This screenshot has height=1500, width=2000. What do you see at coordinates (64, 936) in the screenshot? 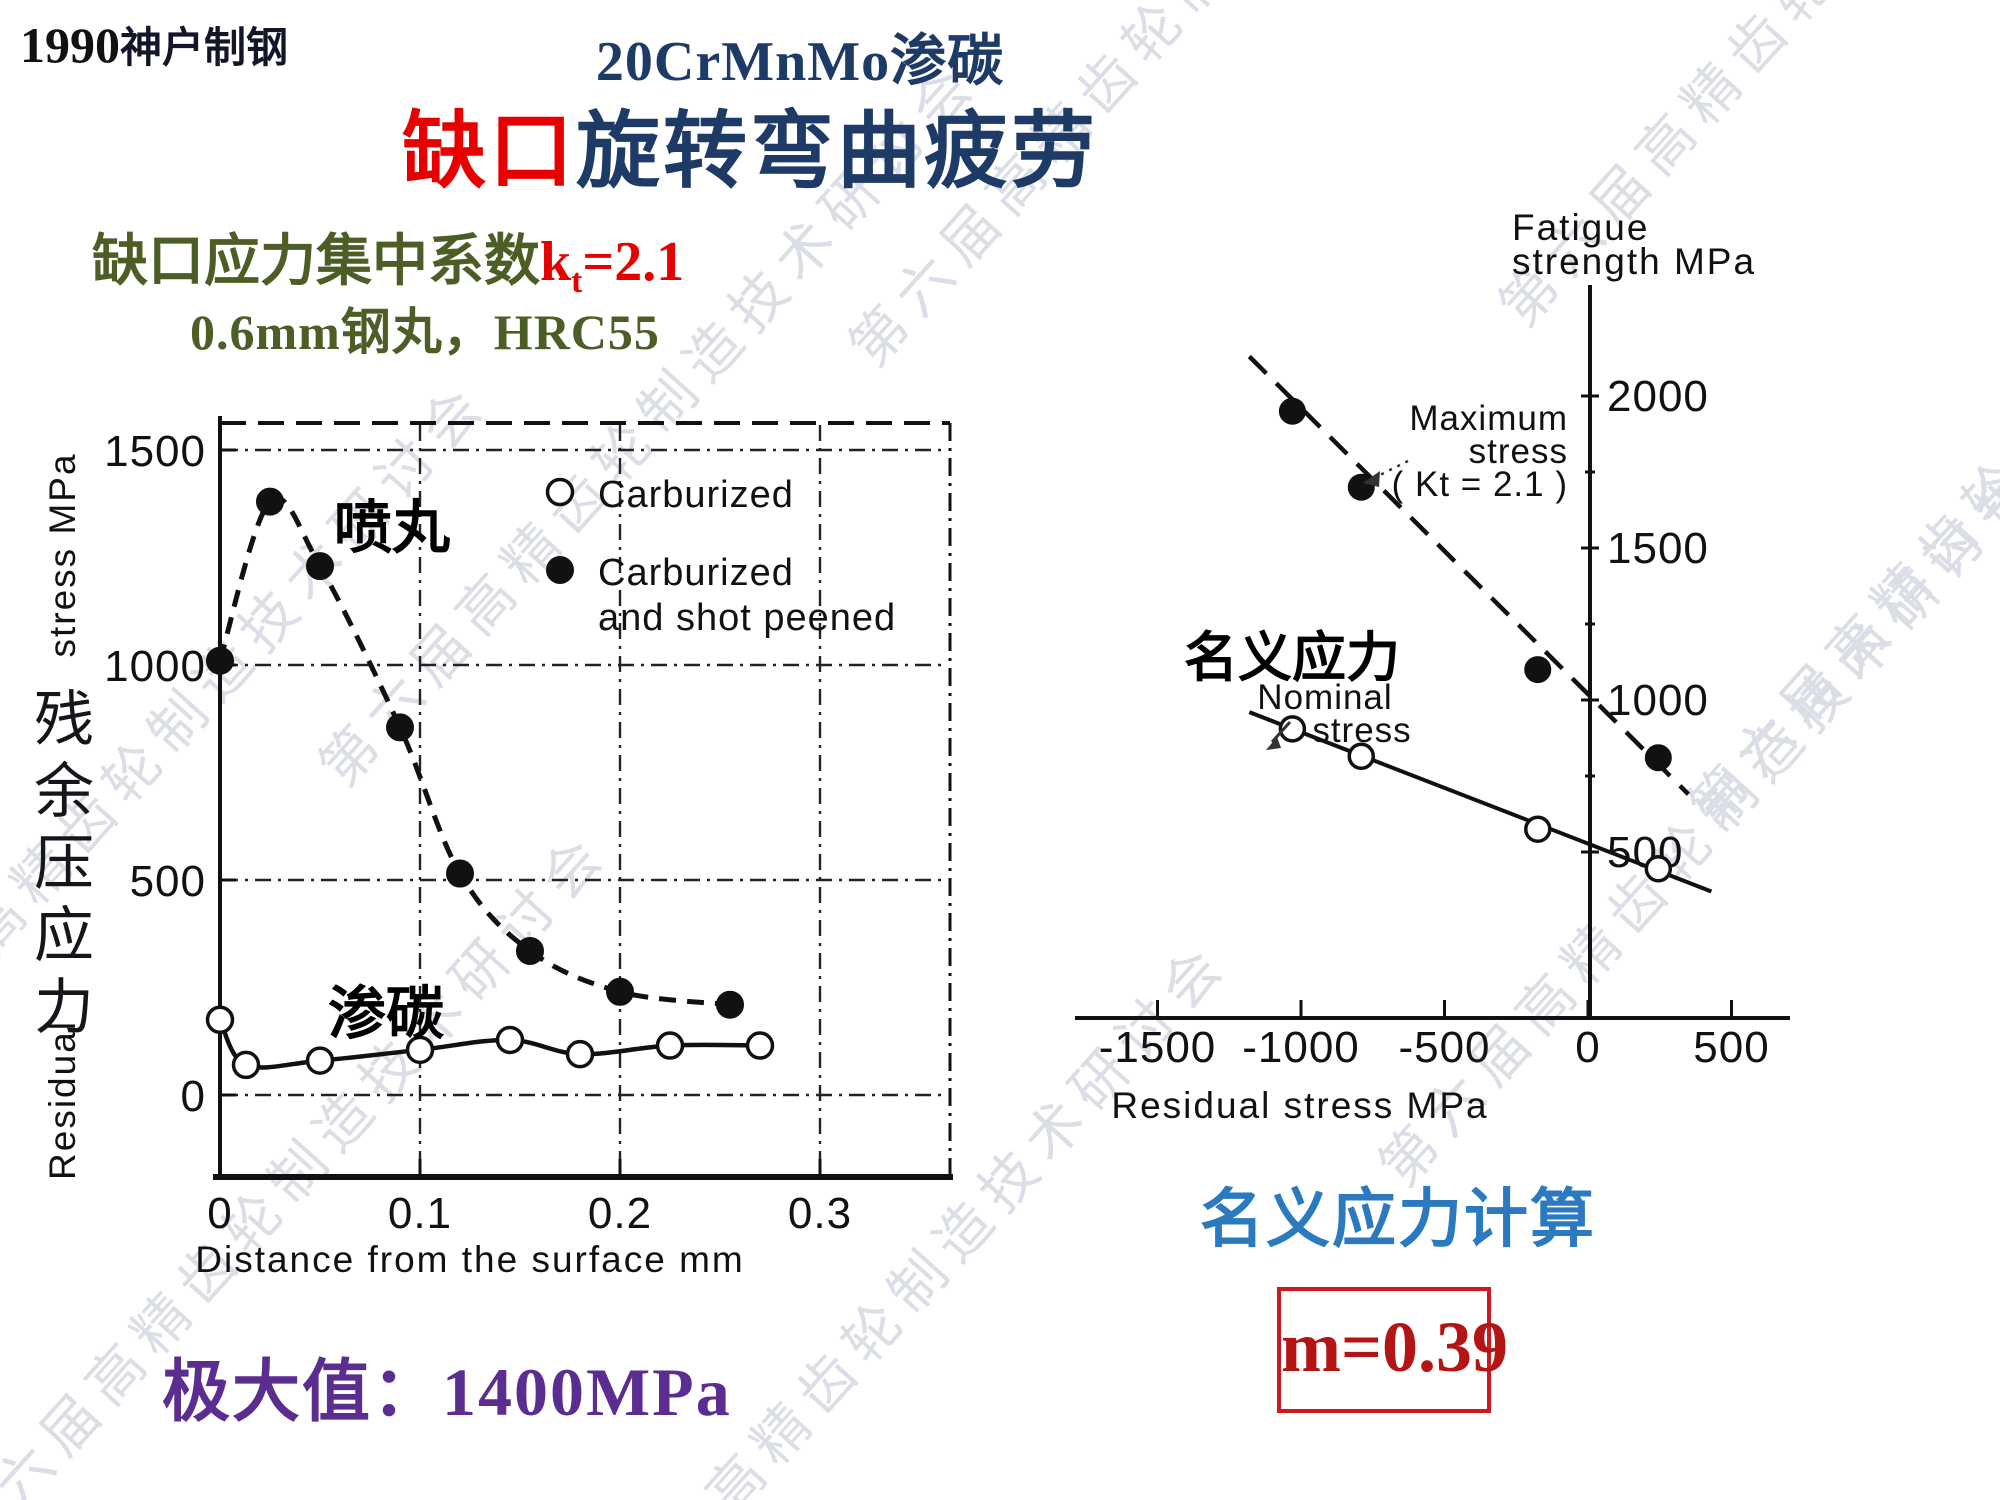
I see `y-axis-title-cjk: 应` at bounding box center [64, 936].